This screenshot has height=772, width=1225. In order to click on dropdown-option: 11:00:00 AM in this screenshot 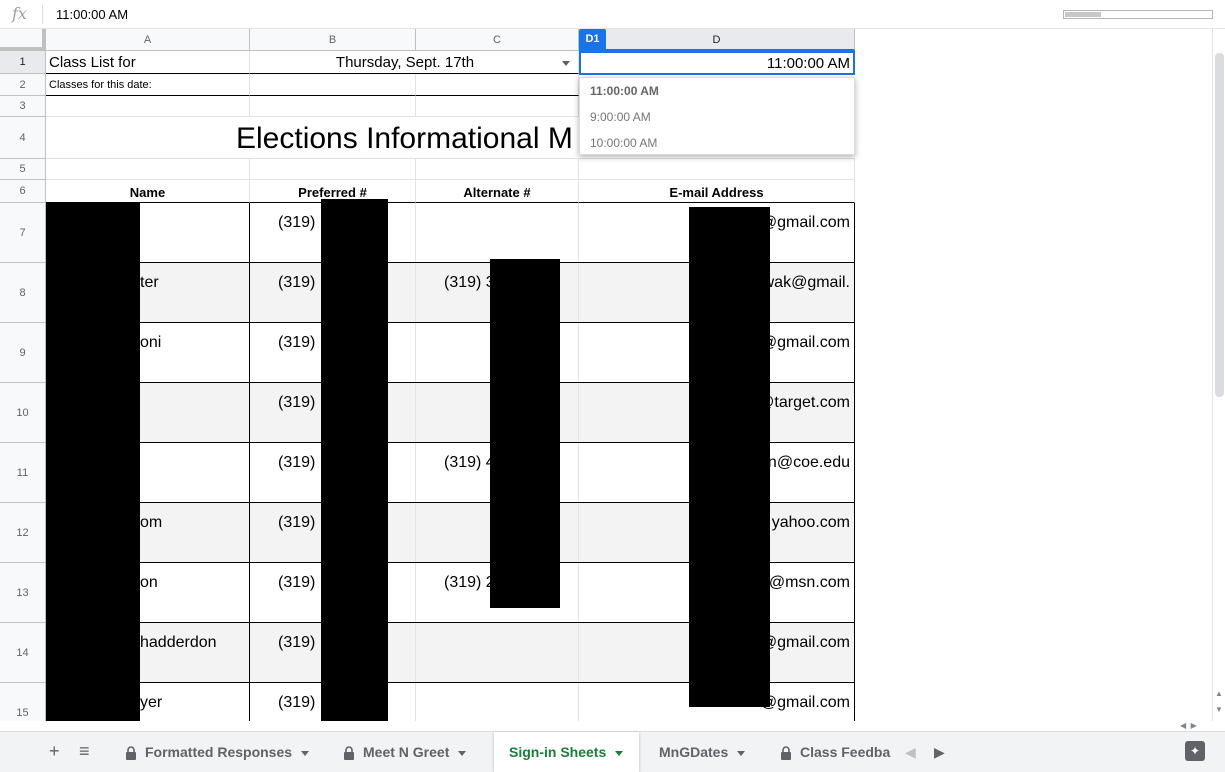, I will do `click(624, 91)`.